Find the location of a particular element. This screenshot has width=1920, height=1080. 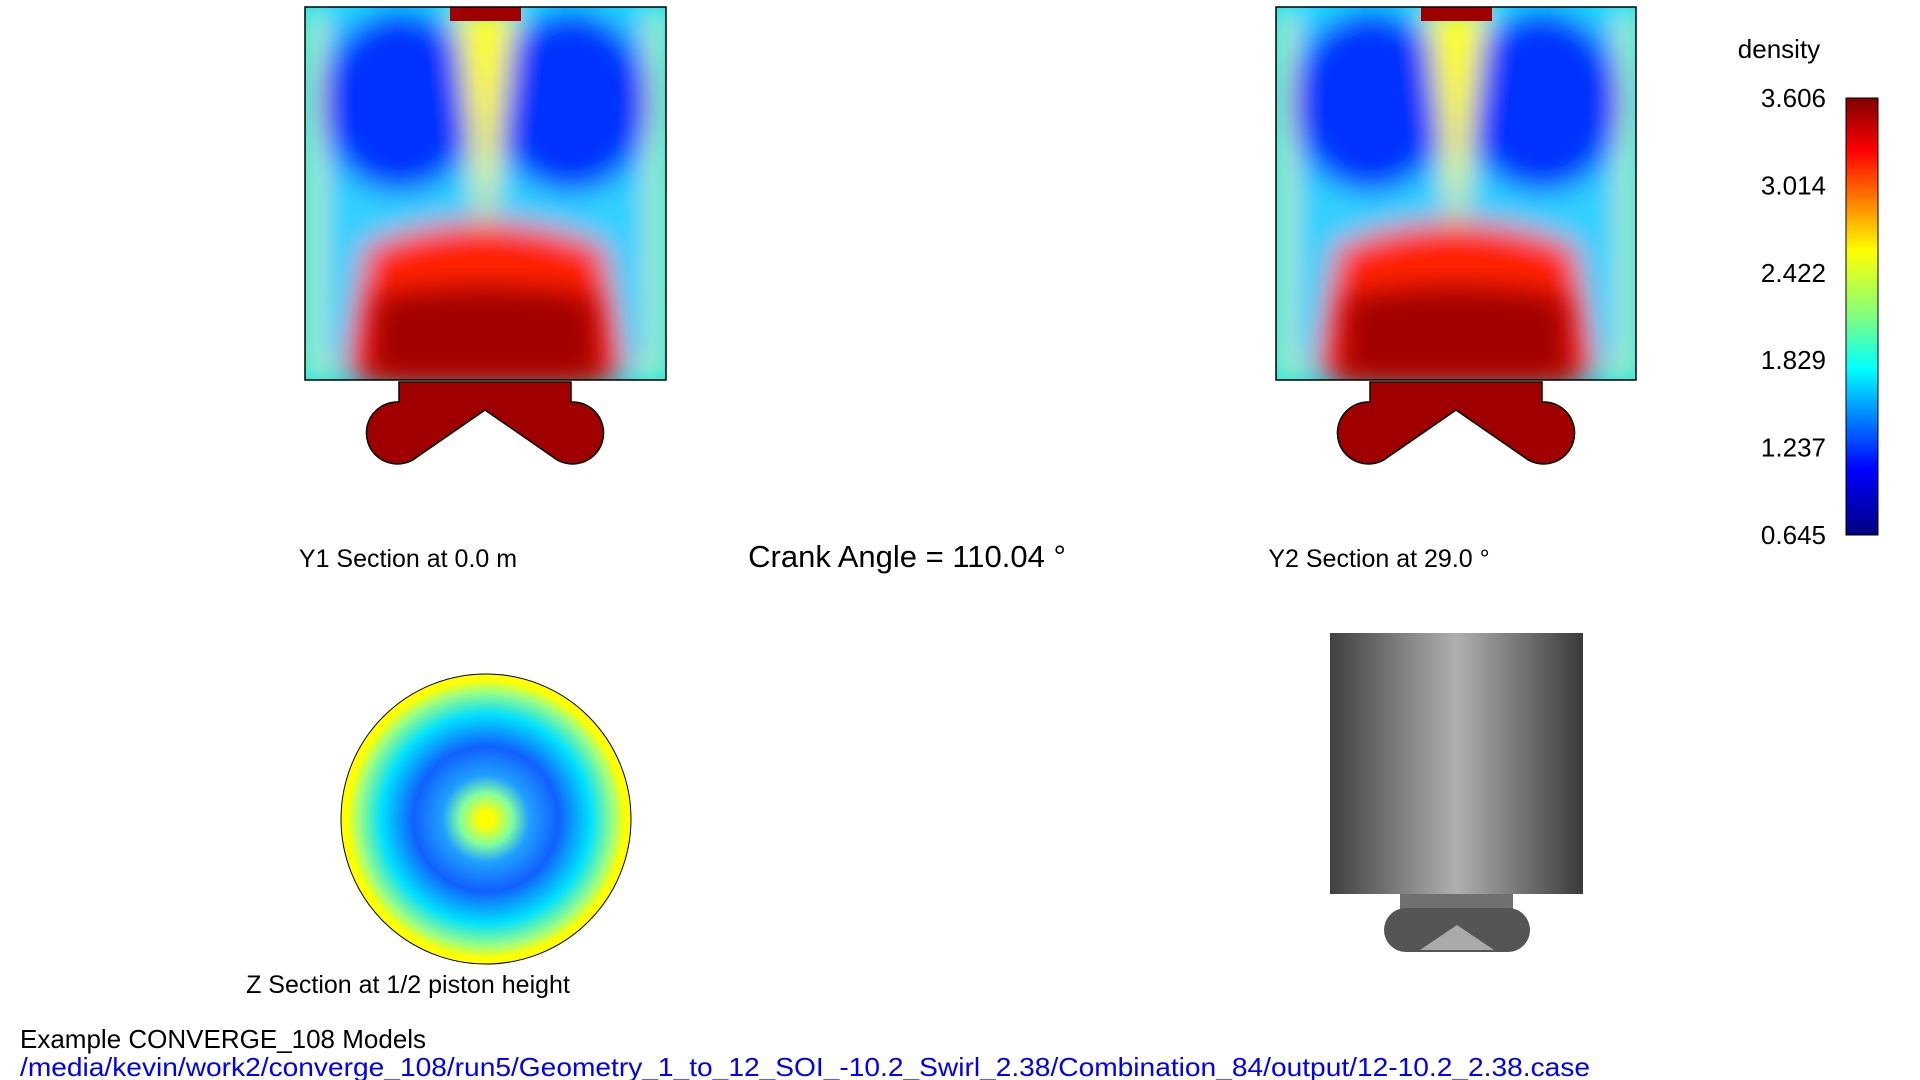

colorbar-tick-label: 3.606 is located at coordinates (1793, 98).